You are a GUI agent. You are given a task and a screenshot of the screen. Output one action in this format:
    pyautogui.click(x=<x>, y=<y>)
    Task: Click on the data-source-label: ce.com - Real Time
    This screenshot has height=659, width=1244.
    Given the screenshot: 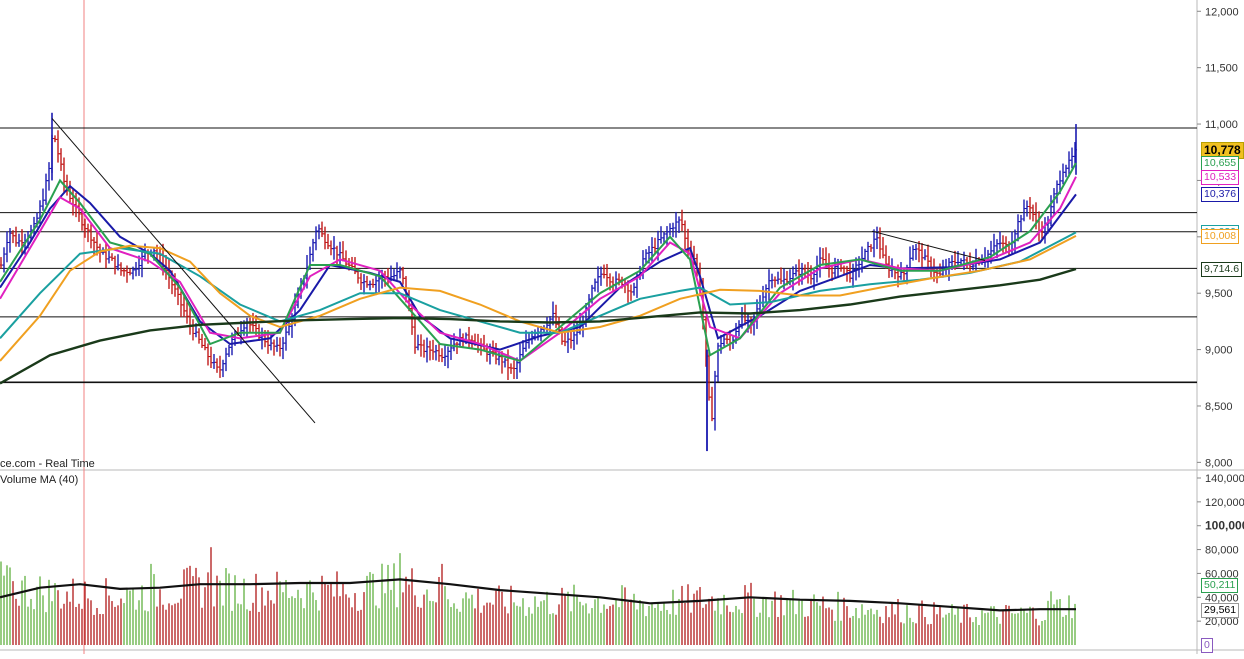 What is the action you would take?
    pyautogui.click(x=47, y=464)
    